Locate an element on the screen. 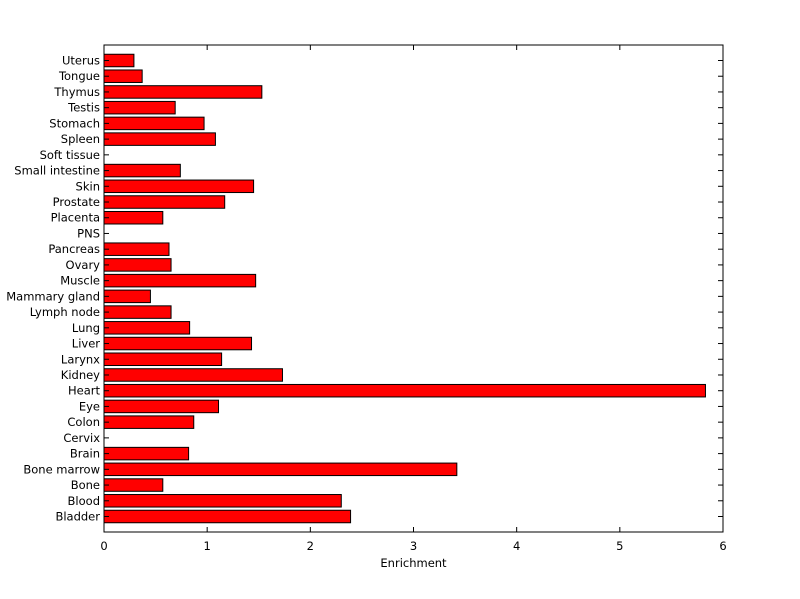 This screenshot has height=599, width=800. y-tick-label-ovary: Ovary is located at coordinates (83, 265).